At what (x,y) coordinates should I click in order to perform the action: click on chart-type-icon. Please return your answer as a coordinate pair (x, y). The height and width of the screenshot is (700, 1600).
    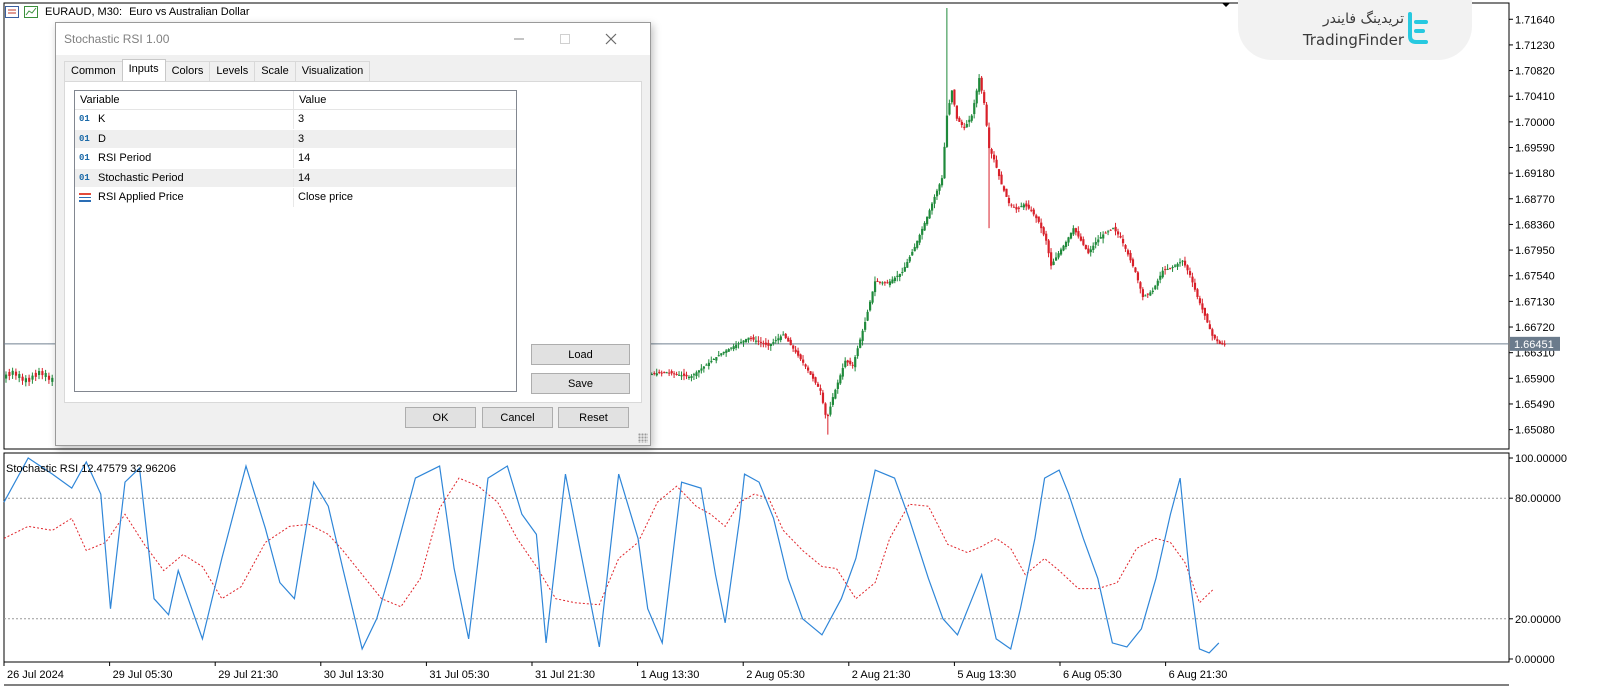
    Looking at the image, I should click on (31, 12).